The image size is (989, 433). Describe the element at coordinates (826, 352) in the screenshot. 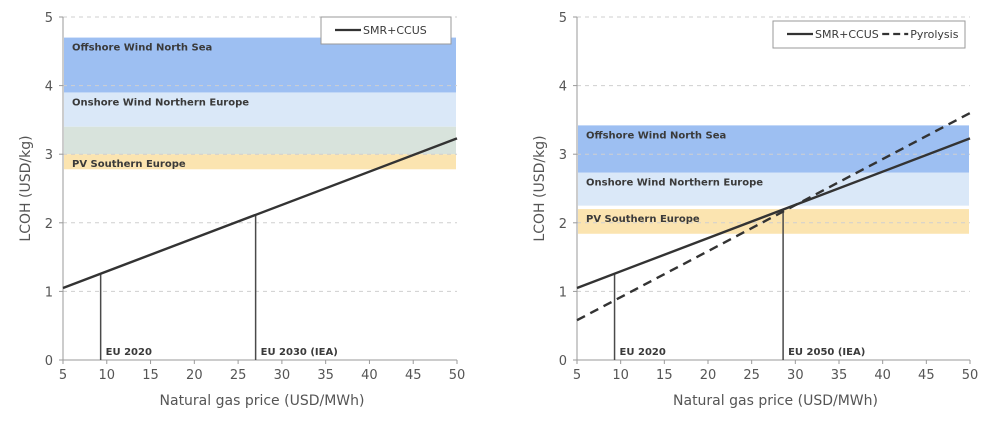

I see `marker-label: EU 2050 (IEA)` at that location.